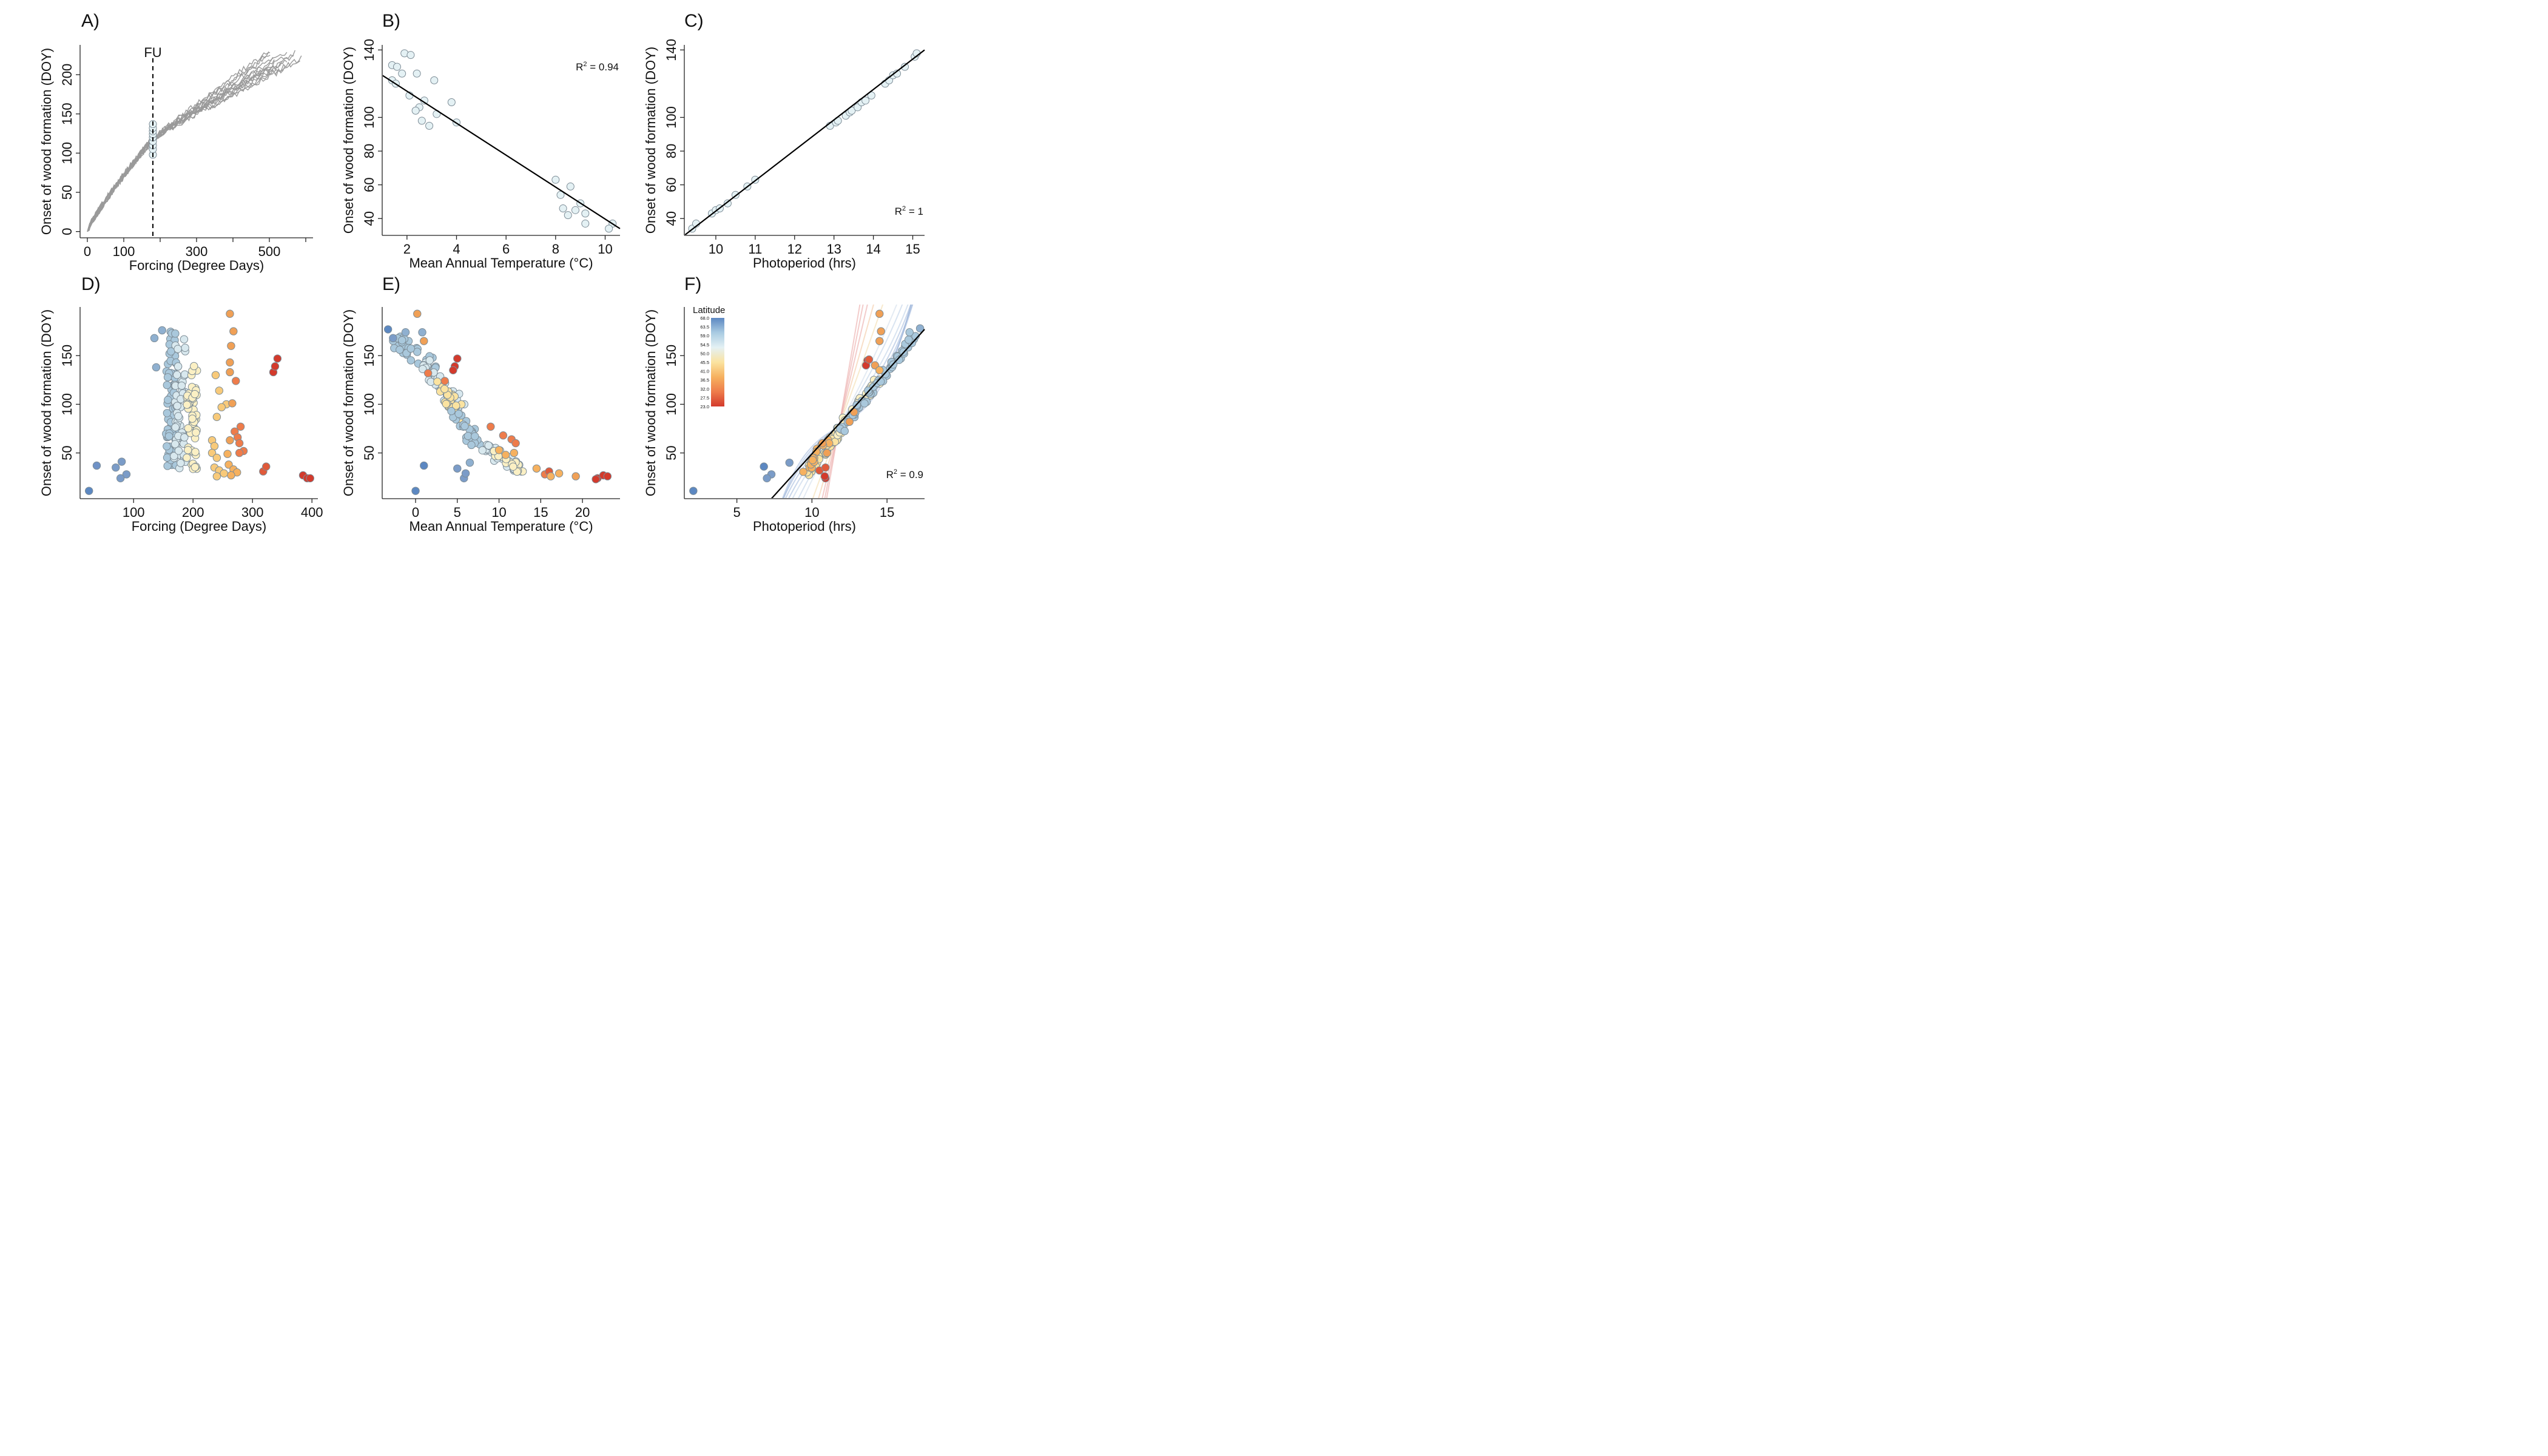 This screenshot has height=1456, width=2548. What do you see at coordinates (312, 512) in the screenshot?
I see `x-tick-label: 400` at bounding box center [312, 512].